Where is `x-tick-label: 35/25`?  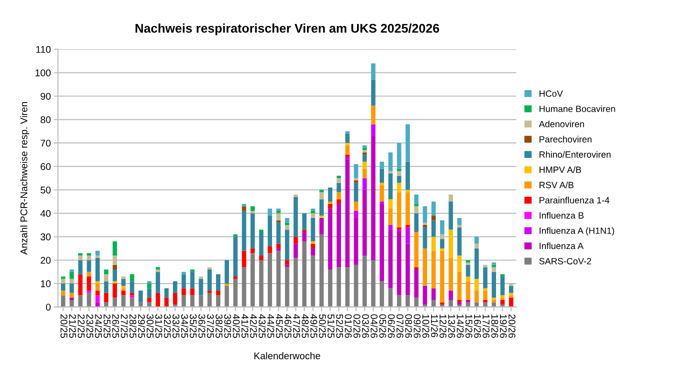
x-tick-label: 35/25 is located at coordinates (193, 326).